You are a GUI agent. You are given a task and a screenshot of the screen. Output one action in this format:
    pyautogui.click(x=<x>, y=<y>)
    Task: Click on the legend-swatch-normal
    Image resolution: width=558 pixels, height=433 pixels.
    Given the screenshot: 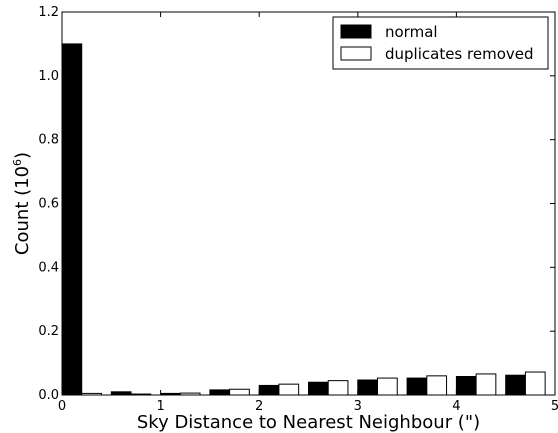 What is the action you would take?
    pyautogui.click(x=356, y=31)
    